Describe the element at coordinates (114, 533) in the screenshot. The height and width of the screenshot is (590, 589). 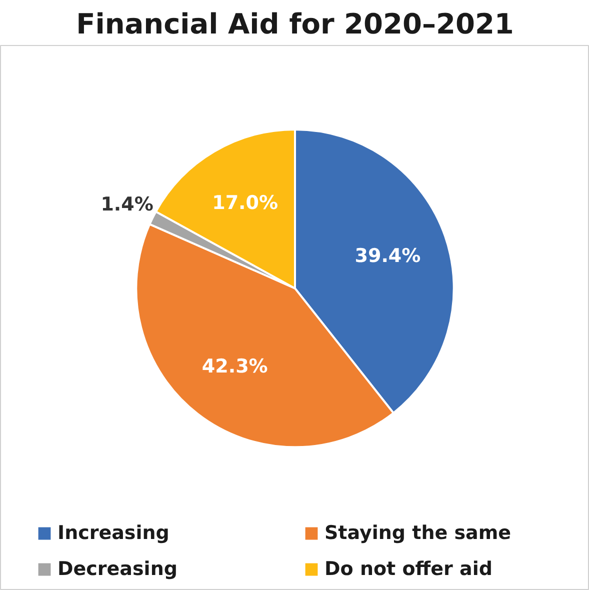
I see `legend-label: Increasing` at that location.